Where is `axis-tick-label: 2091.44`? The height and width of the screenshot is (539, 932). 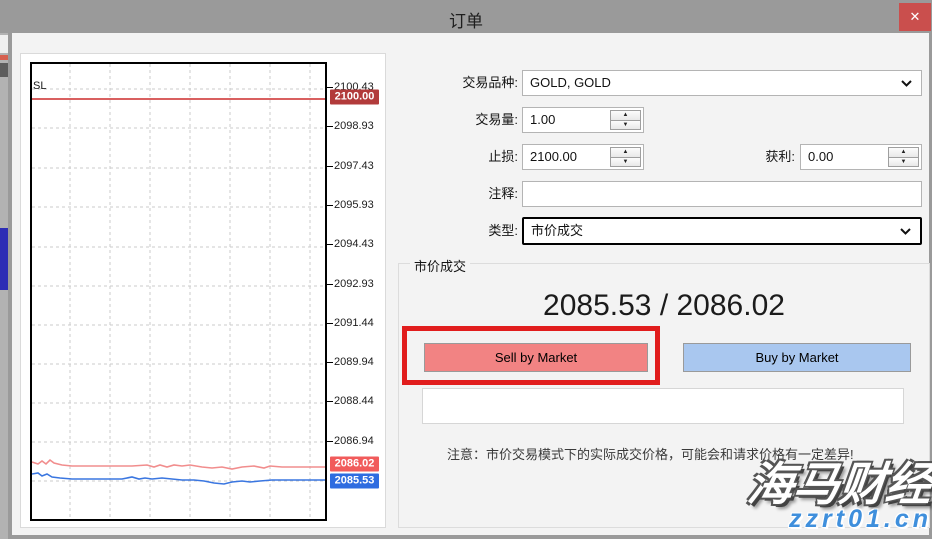
axis-tick-label: 2091.44 is located at coordinates (350, 323).